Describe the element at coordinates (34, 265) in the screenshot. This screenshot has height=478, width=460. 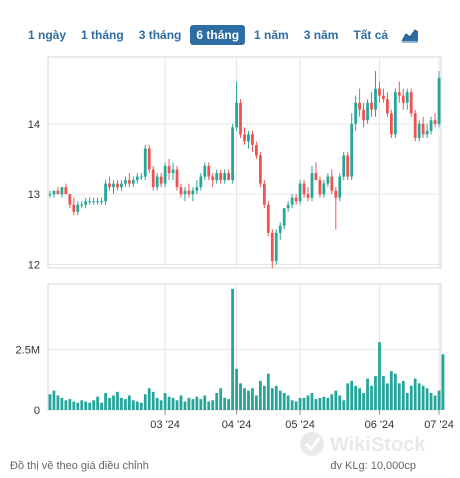
I see `price-tick-label: 12` at that location.